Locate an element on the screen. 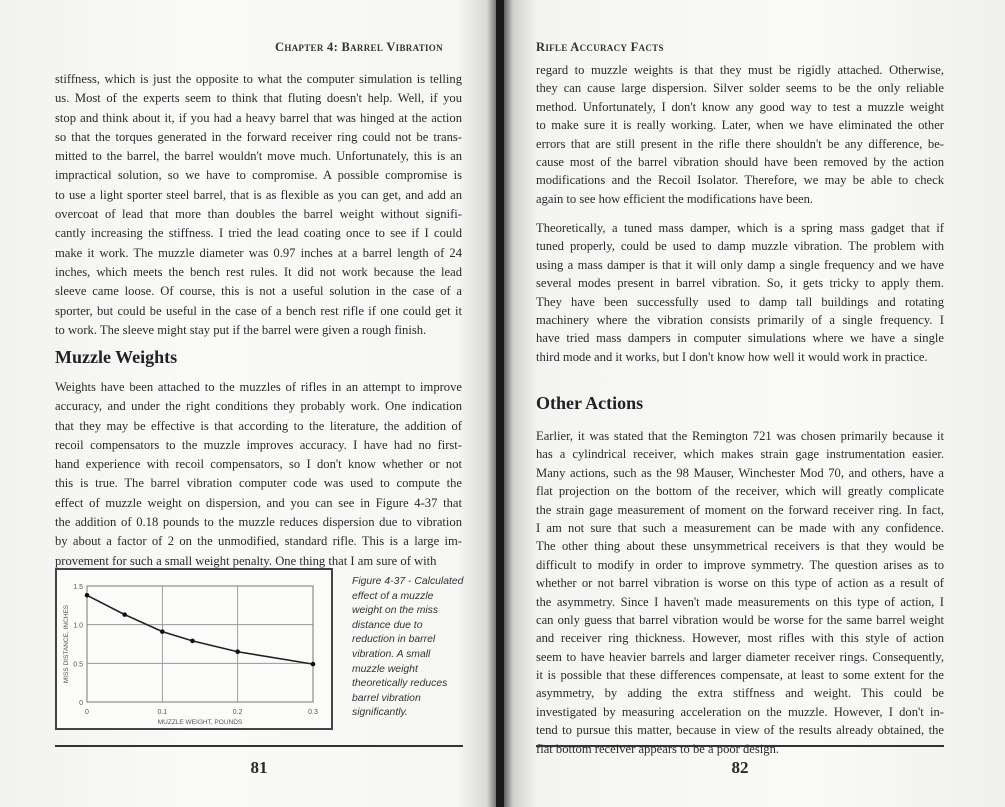 The image size is (1005, 807). x-tick-label: 0.1 is located at coordinates (162, 712).